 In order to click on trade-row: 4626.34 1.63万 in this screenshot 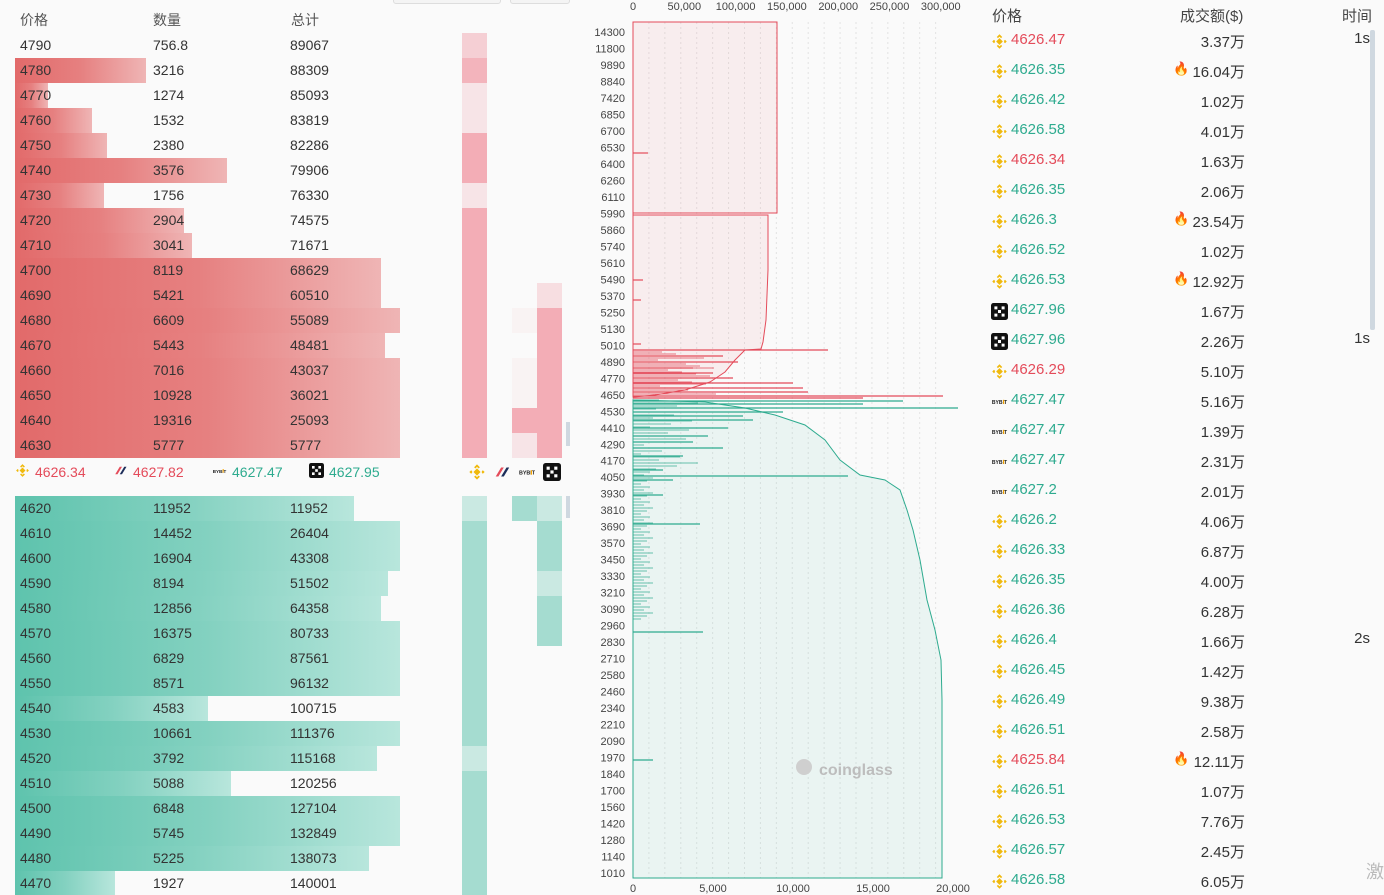, I will do `click(1182, 161)`.